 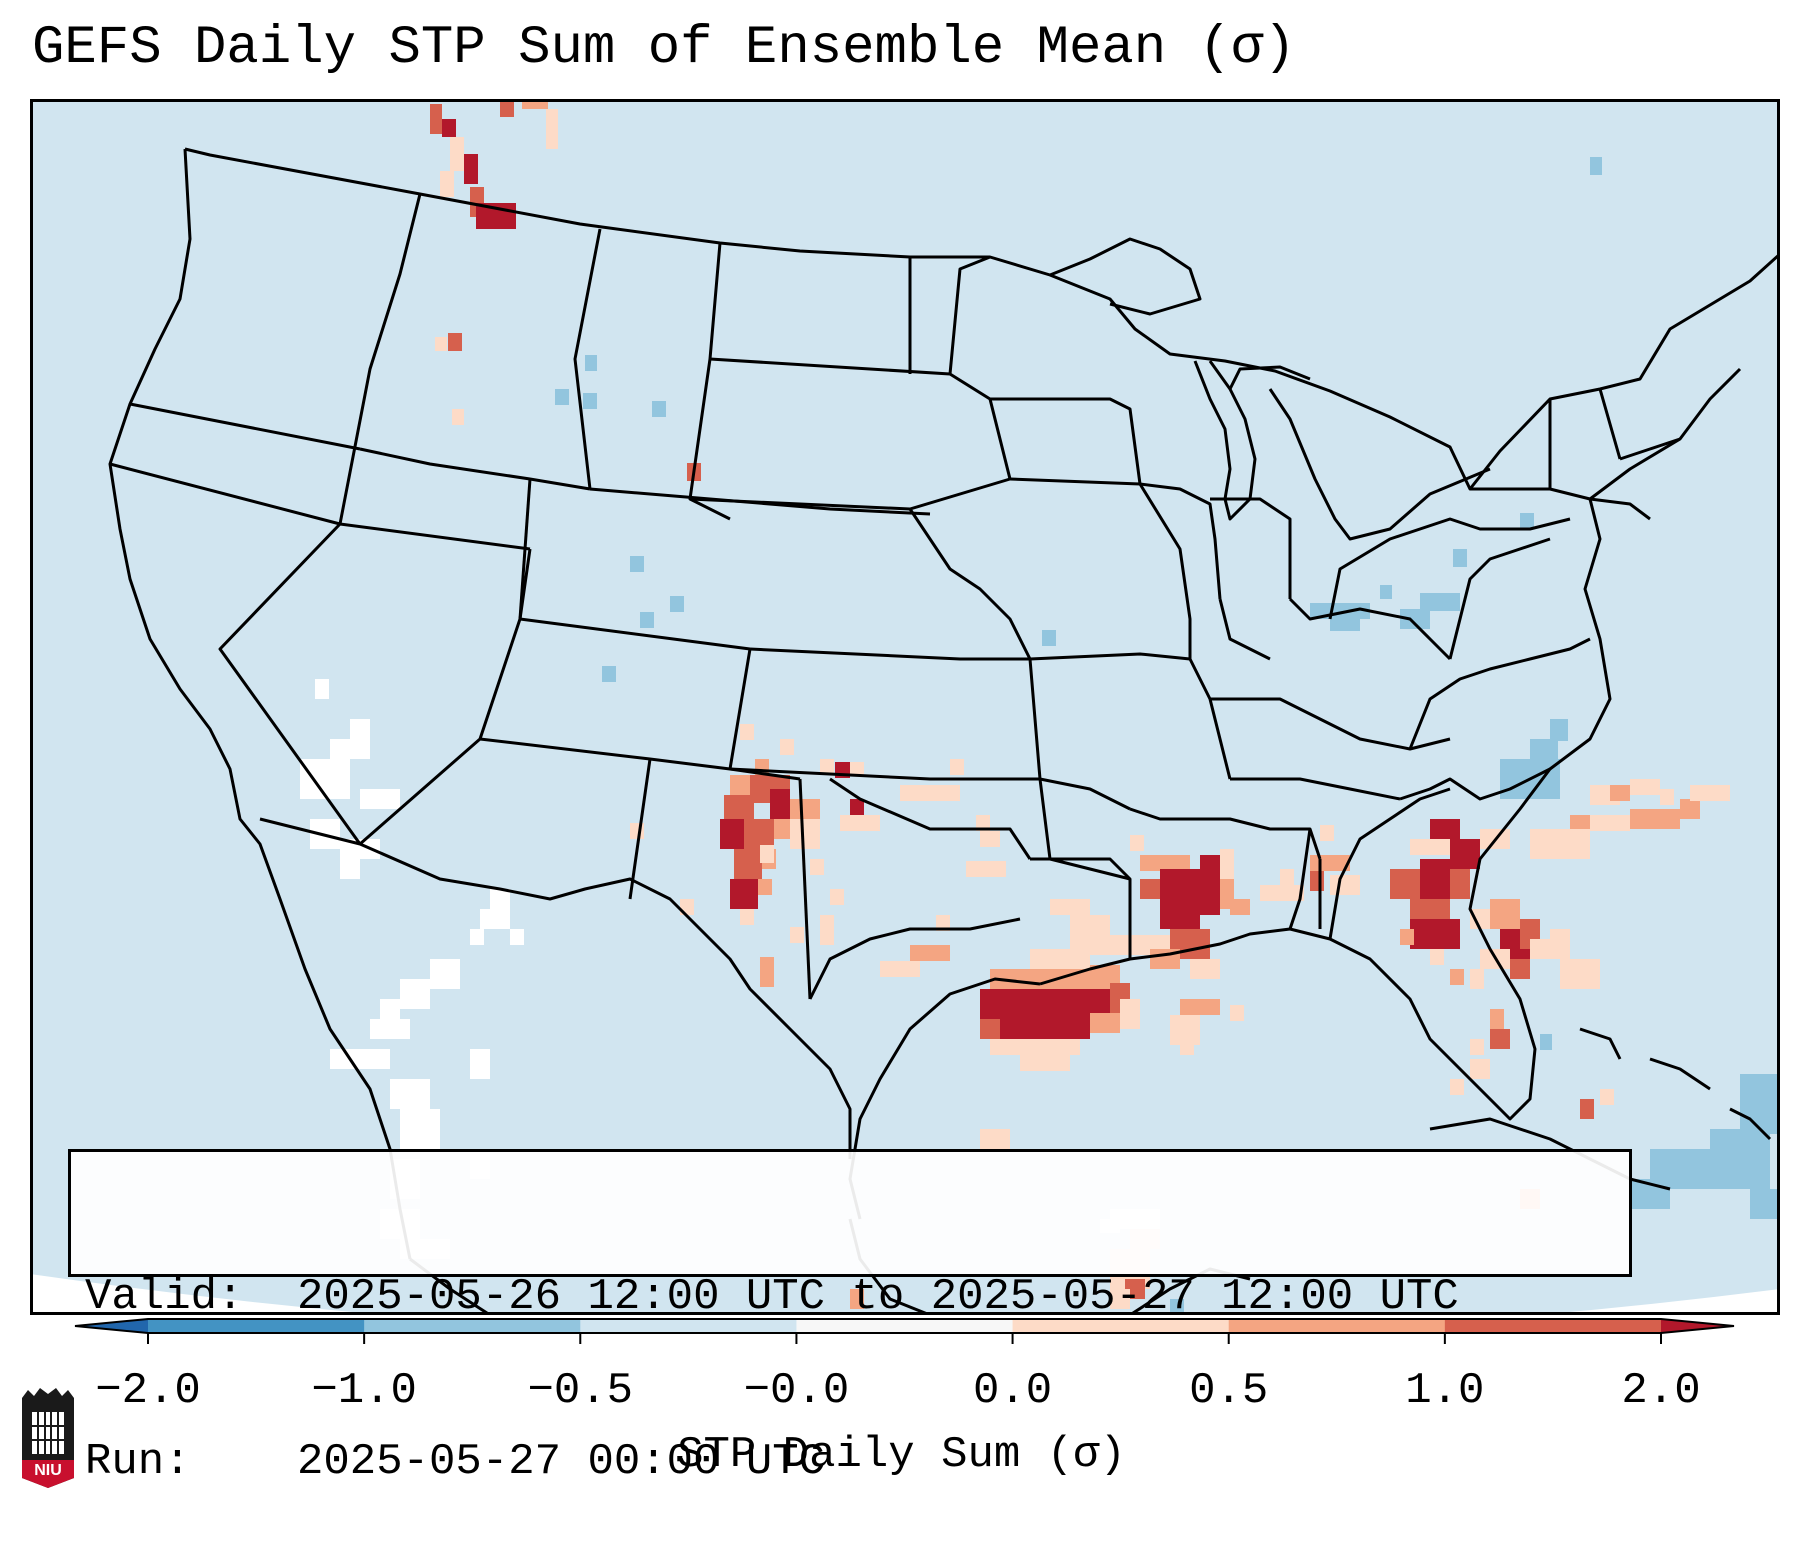 I want to click on colorbar, so click(x=904, y=1331).